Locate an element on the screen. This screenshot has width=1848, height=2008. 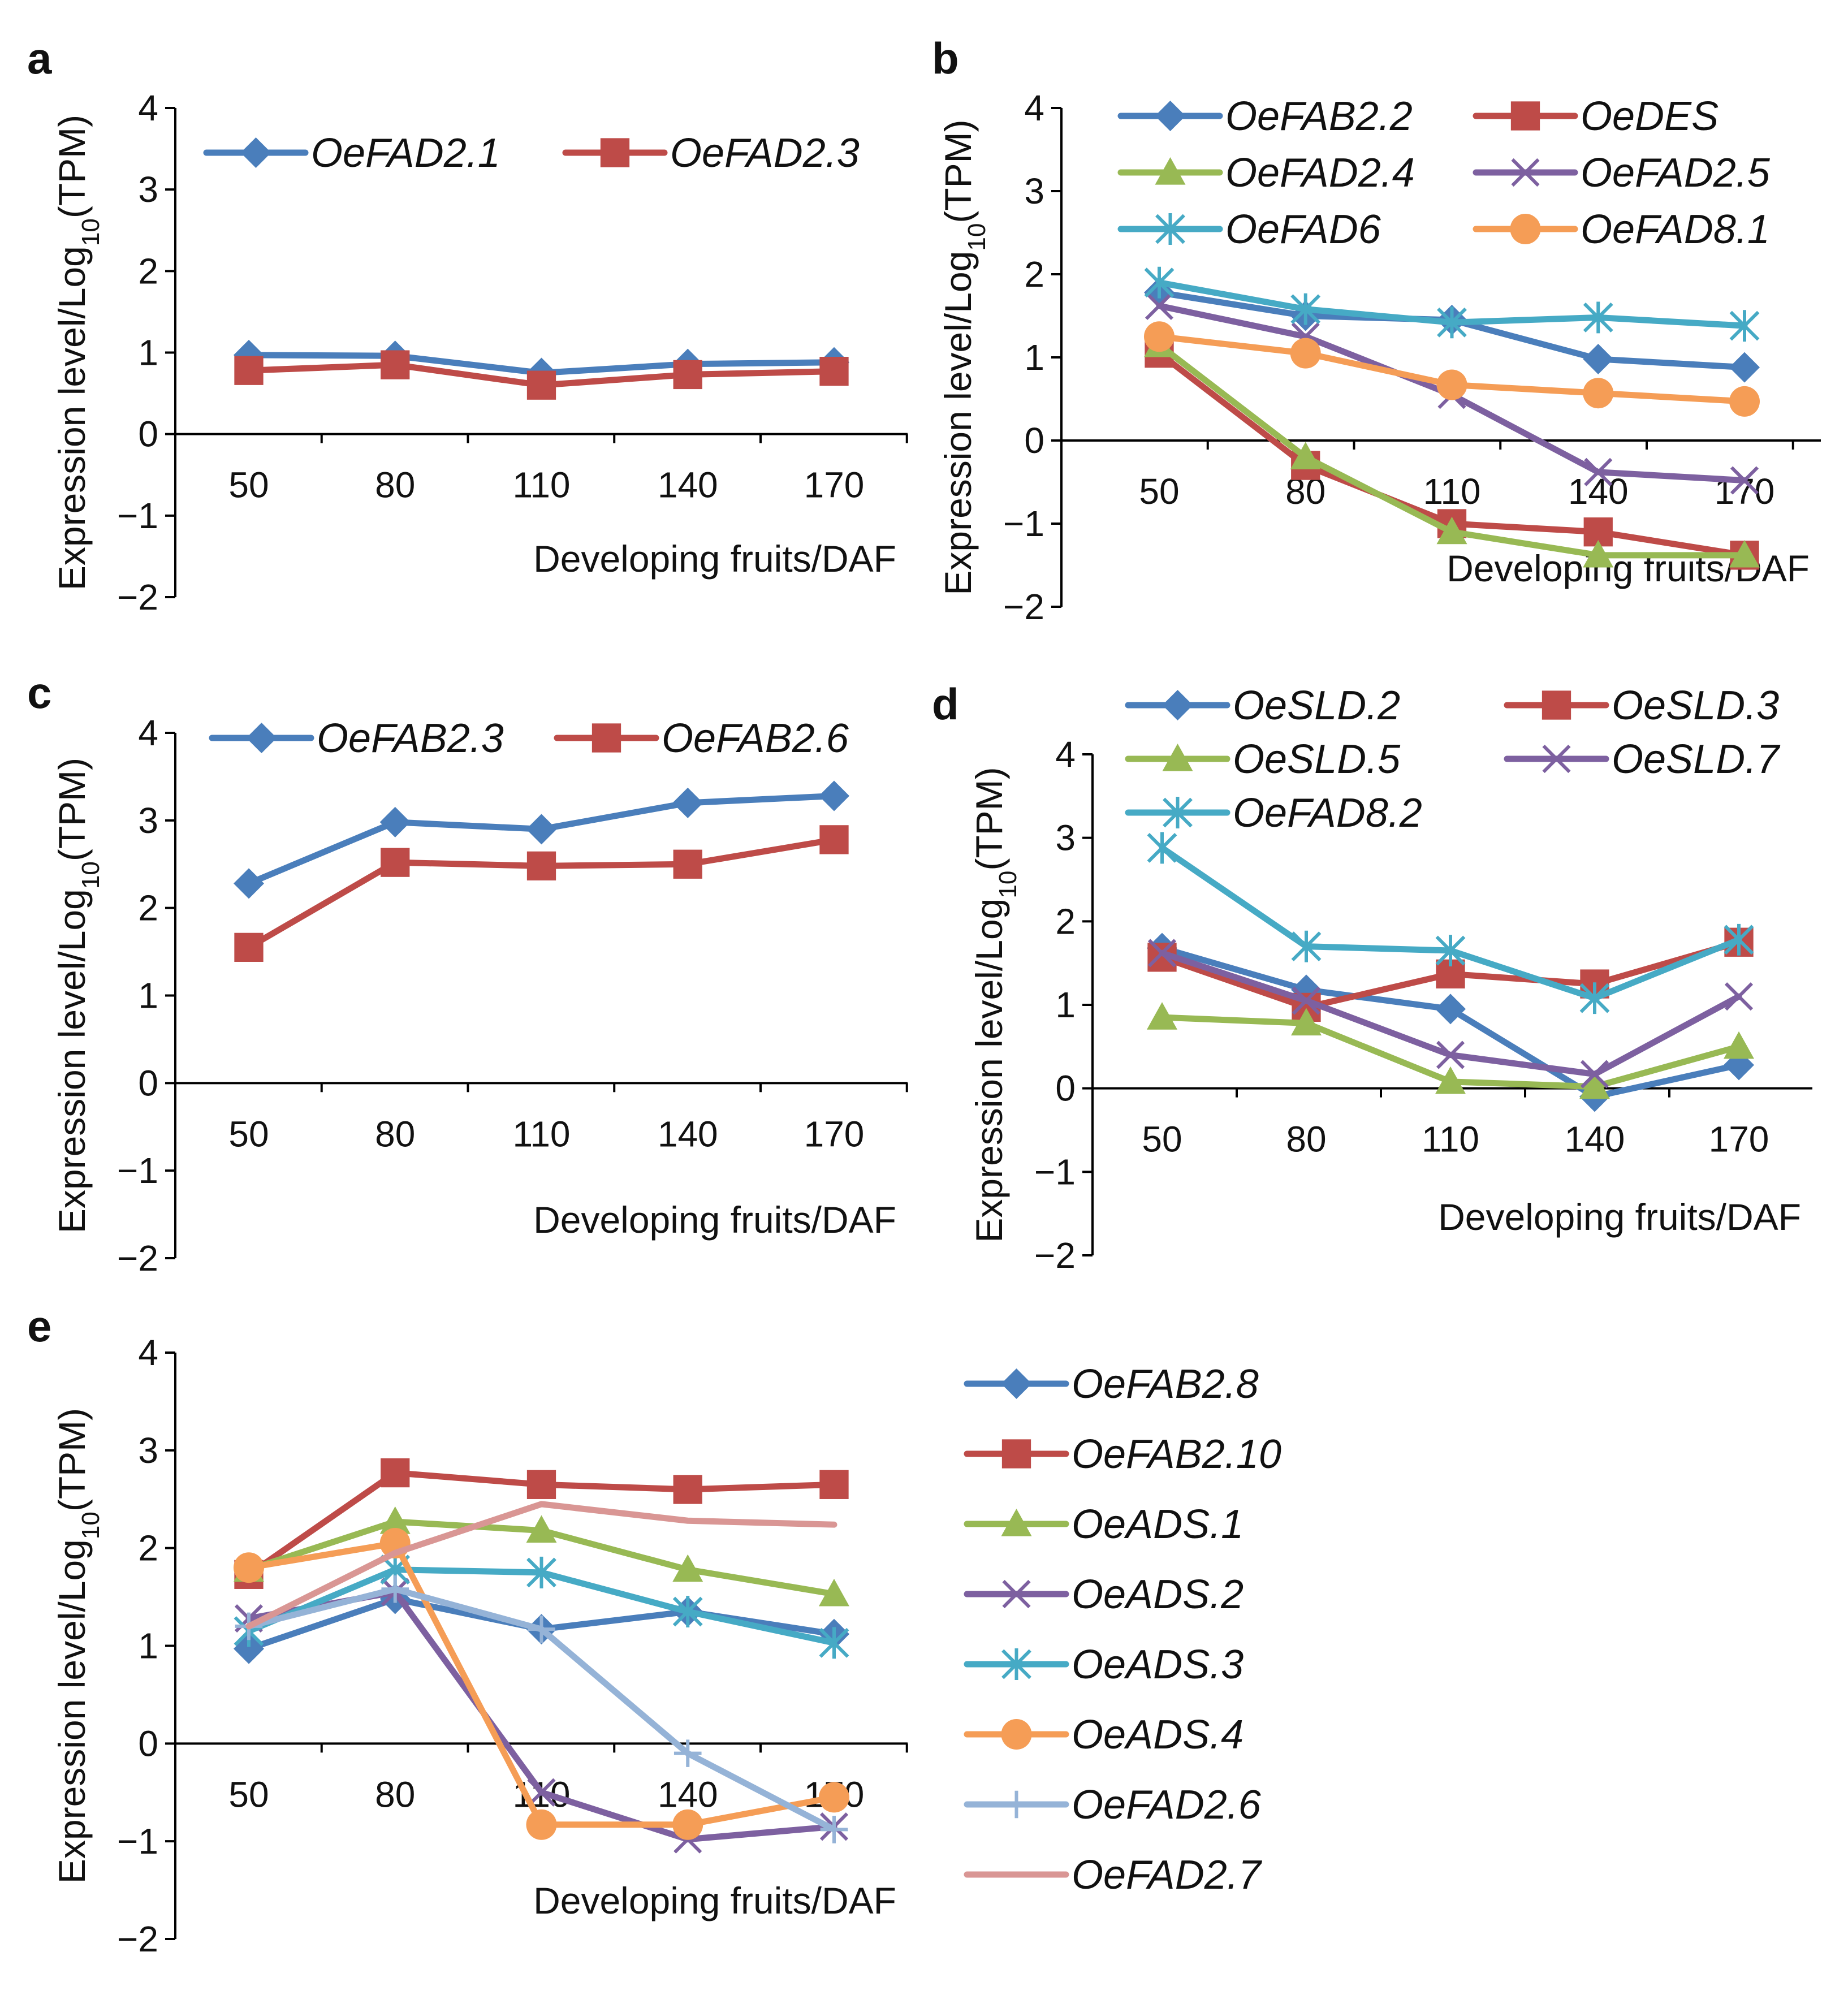
panel-e-series-oeads-1-point is located at coordinates (395, 1520).